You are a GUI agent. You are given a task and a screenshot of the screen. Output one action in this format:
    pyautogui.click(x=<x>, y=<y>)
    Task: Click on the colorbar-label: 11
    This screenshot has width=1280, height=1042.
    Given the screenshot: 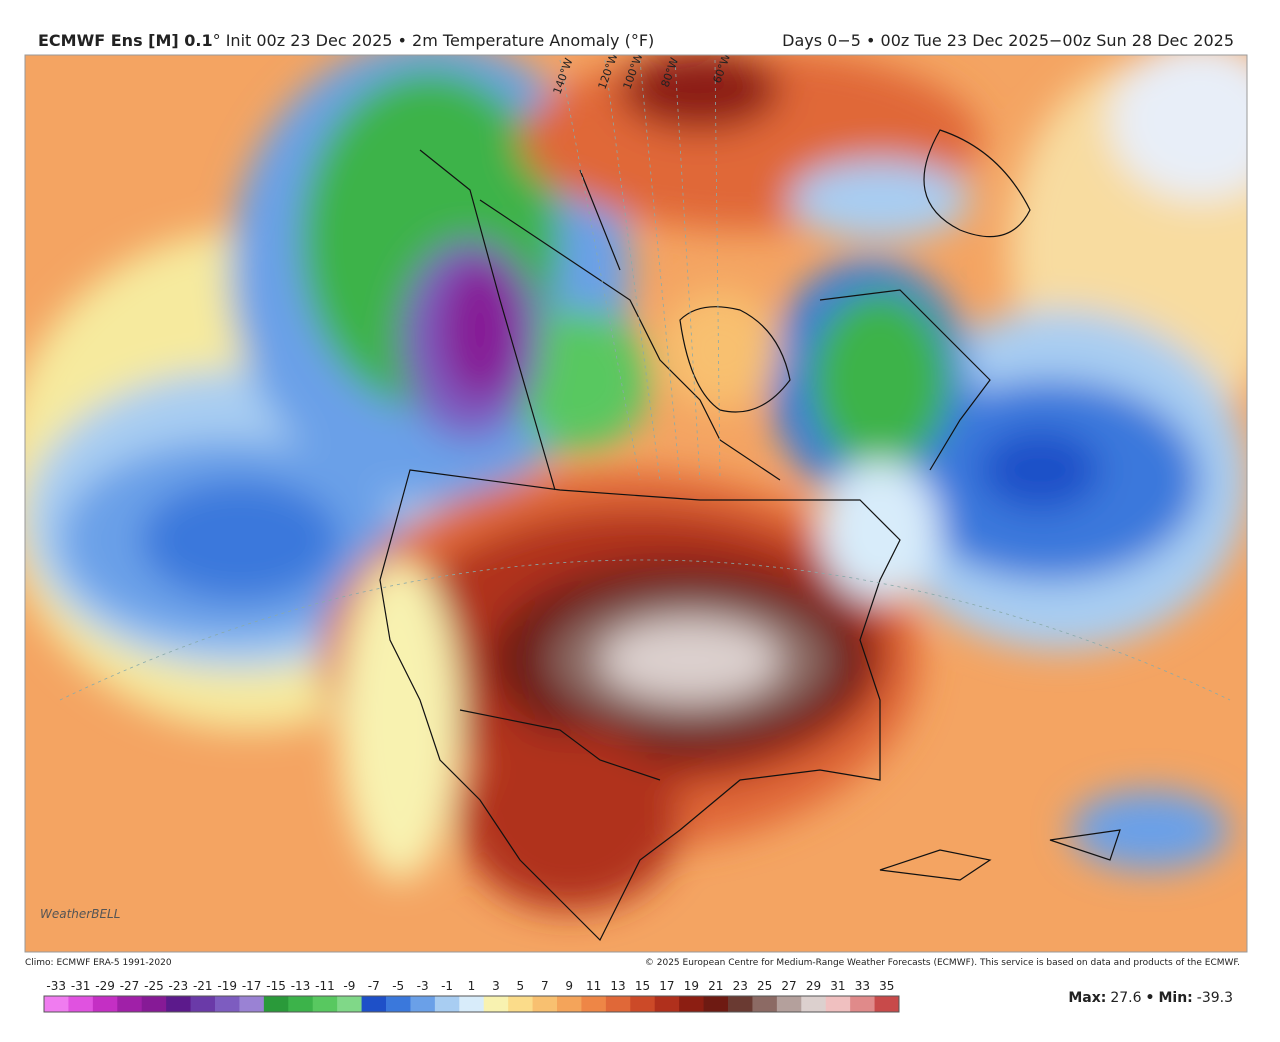 What is the action you would take?
    pyautogui.click(x=593, y=986)
    